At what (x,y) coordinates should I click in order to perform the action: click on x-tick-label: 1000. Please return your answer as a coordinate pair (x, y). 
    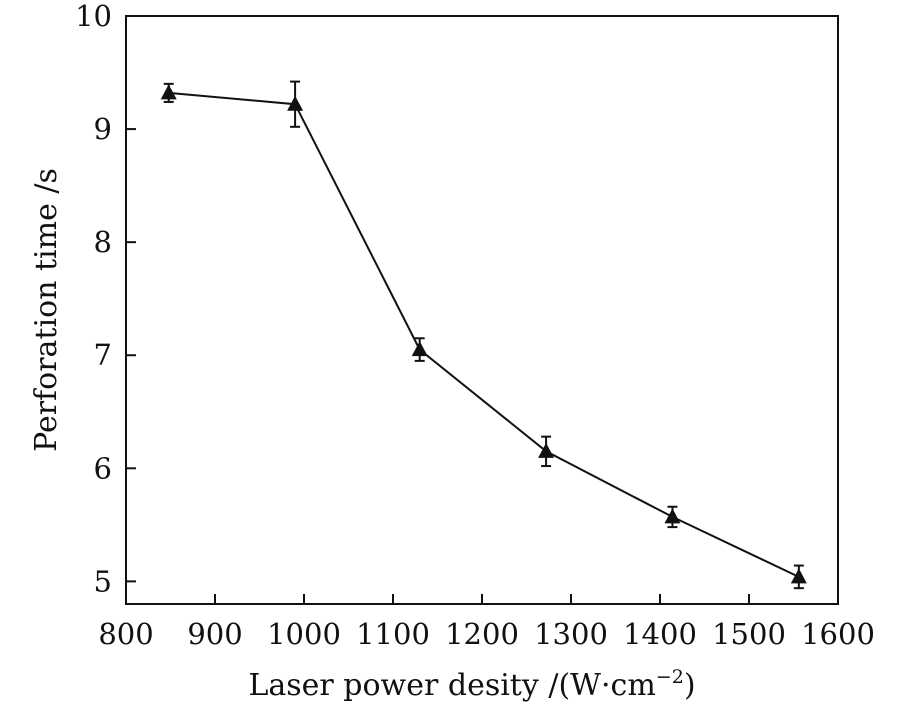
    Looking at the image, I should click on (304, 634).